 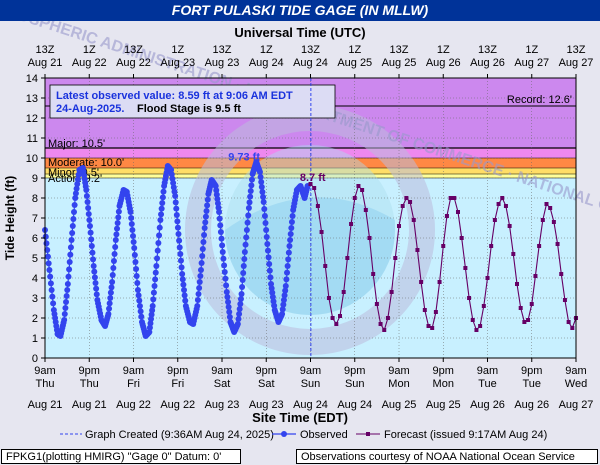 What do you see at coordinates (443, 405) in the screenshot?
I see `bottom-tick-date: Aug 25` at bounding box center [443, 405].